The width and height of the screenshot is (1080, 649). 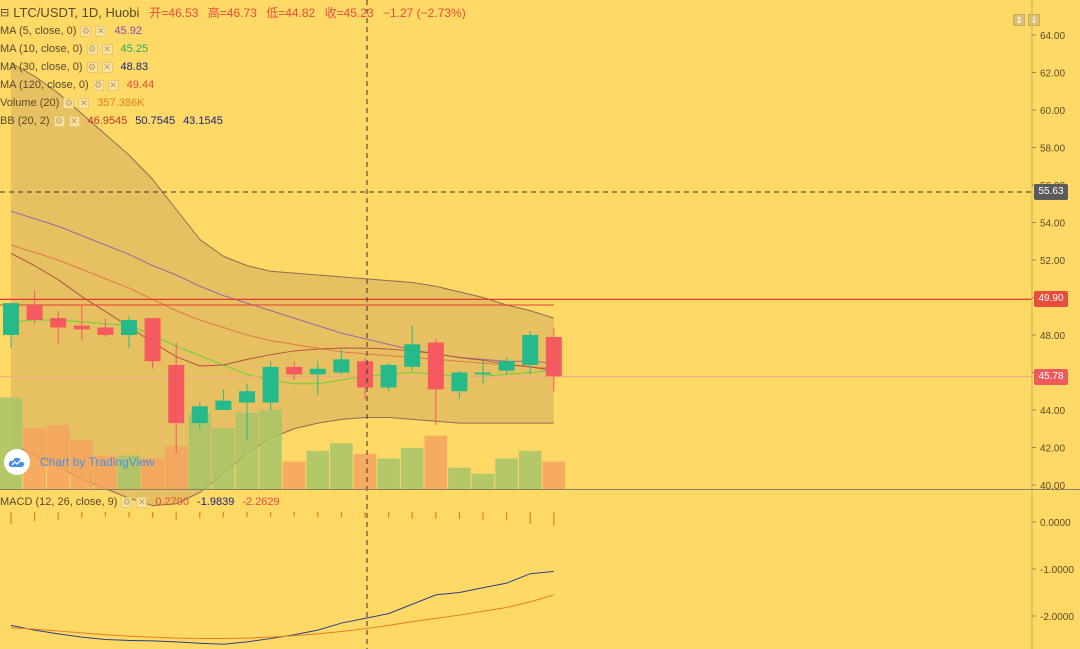 I want to click on price-tag: 49.90, so click(x=1051, y=299).